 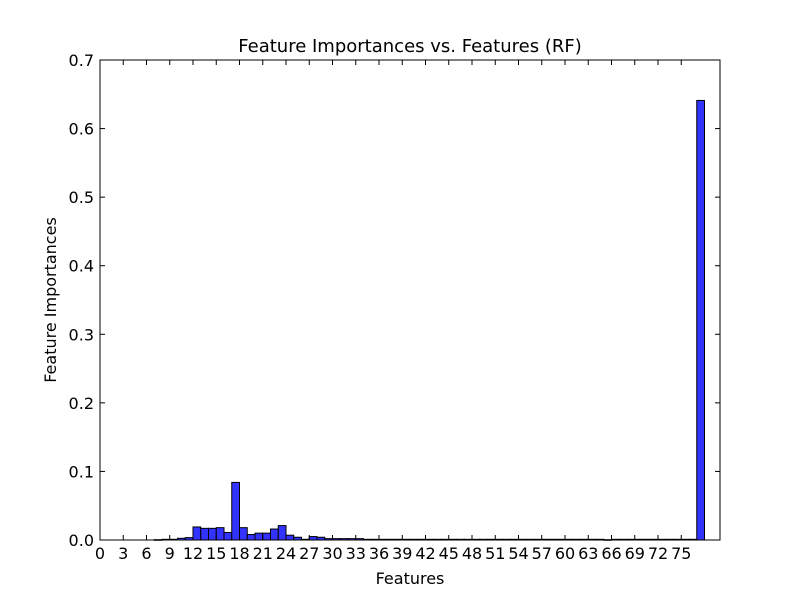 I want to click on x-tick-label-66: 66, so click(x=611, y=553).